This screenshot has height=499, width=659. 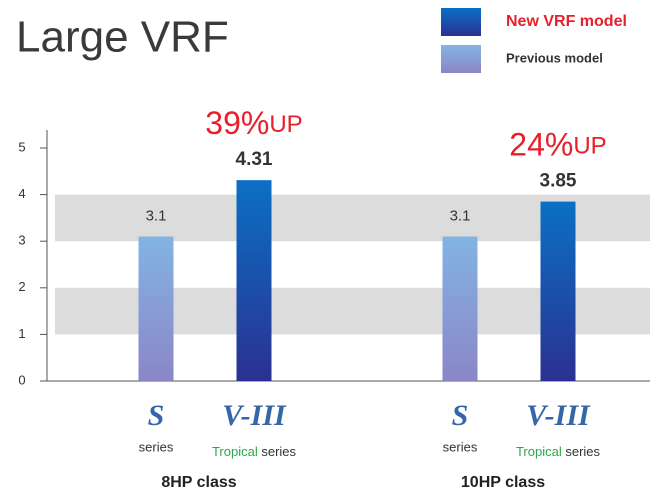 What do you see at coordinates (254, 159) in the screenshot?
I see `value-label: 4.31` at bounding box center [254, 159].